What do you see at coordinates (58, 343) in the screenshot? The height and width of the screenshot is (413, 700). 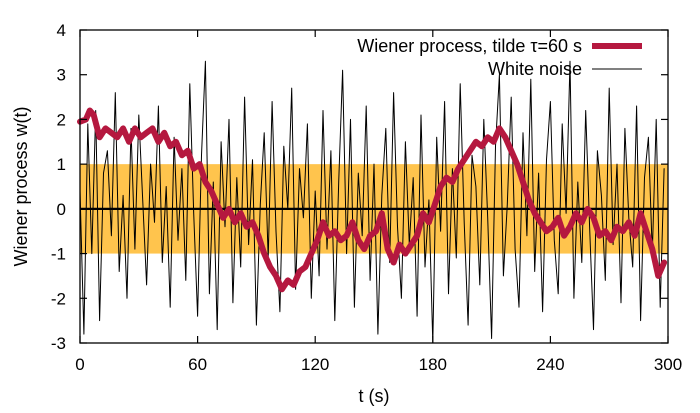 I see `y-tick-label: -3` at bounding box center [58, 343].